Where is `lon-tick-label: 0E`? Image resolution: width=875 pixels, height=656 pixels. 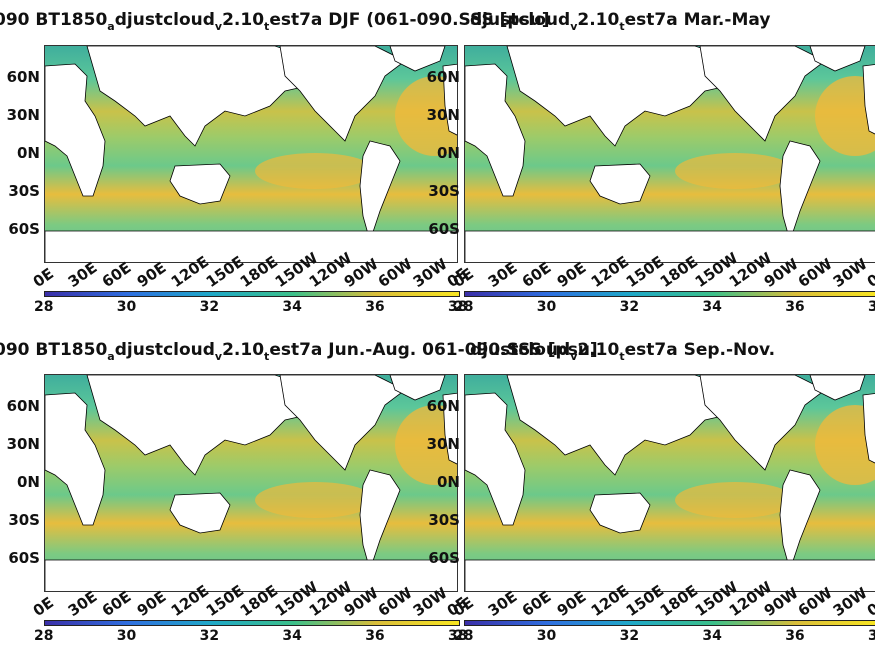
lon-tick-label: 0E is located at coordinates (43, 606).